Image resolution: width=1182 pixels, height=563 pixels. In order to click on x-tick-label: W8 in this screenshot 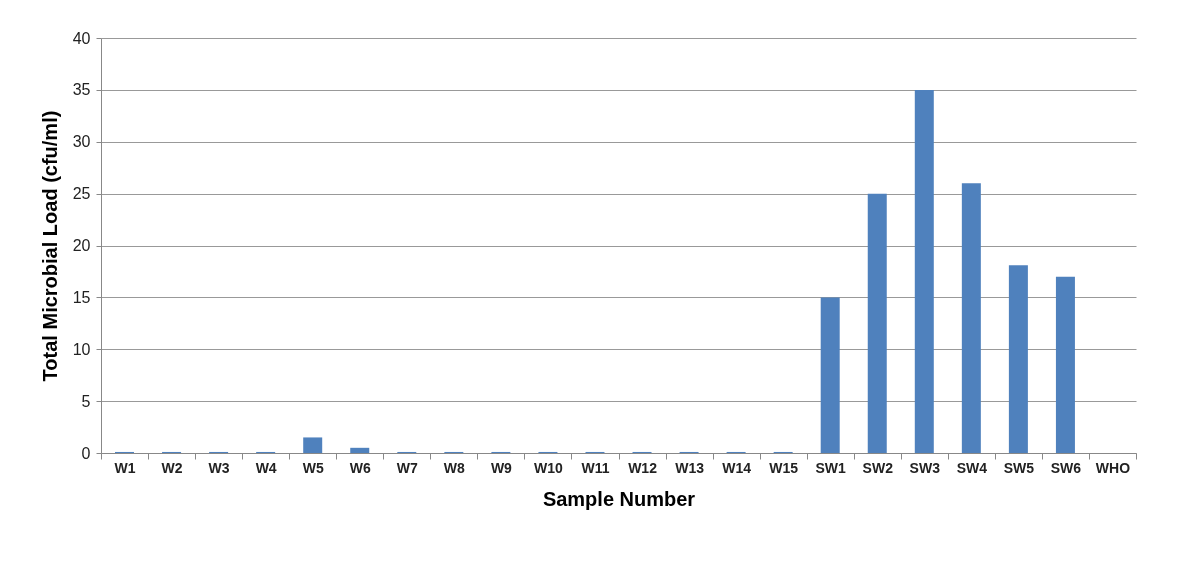, I will do `click(454, 467)`.